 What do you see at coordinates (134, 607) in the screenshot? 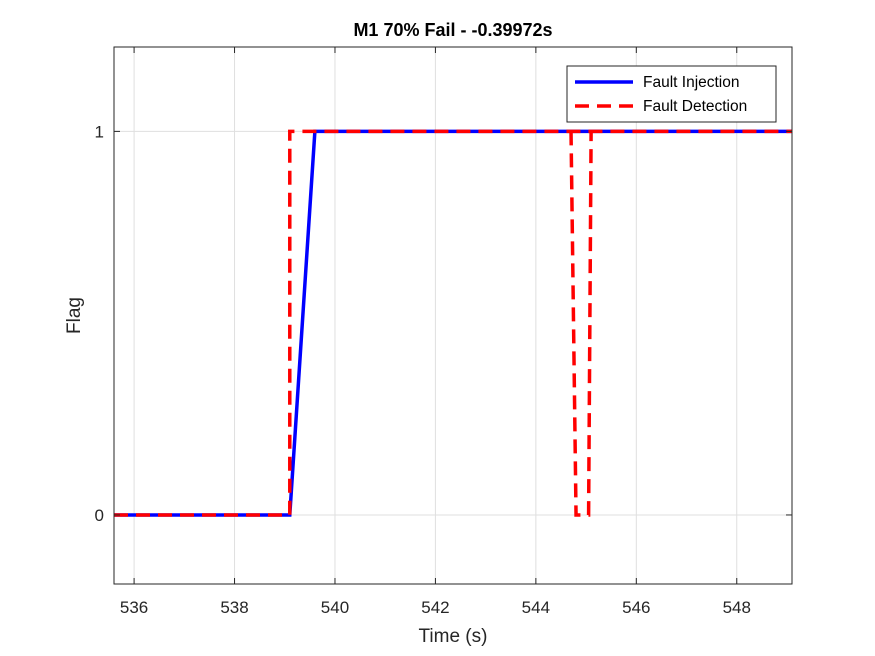
I see `x-tick-label: 536` at bounding box center [134, 607].